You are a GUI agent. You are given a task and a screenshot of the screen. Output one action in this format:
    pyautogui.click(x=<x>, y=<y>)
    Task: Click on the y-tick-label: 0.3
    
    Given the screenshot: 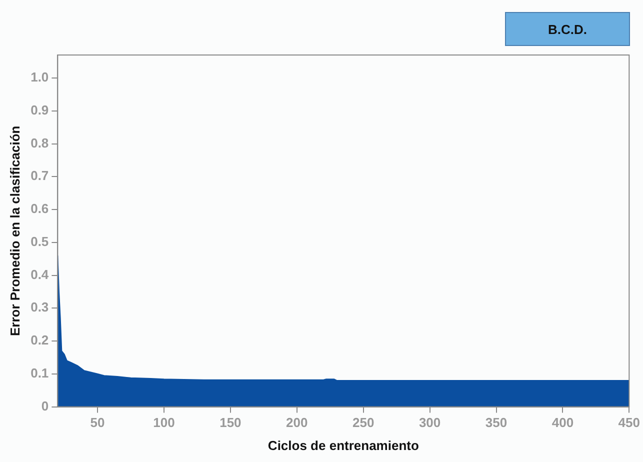 What is the action you would take?
    pyautogui.click(x=39, y=307)
    